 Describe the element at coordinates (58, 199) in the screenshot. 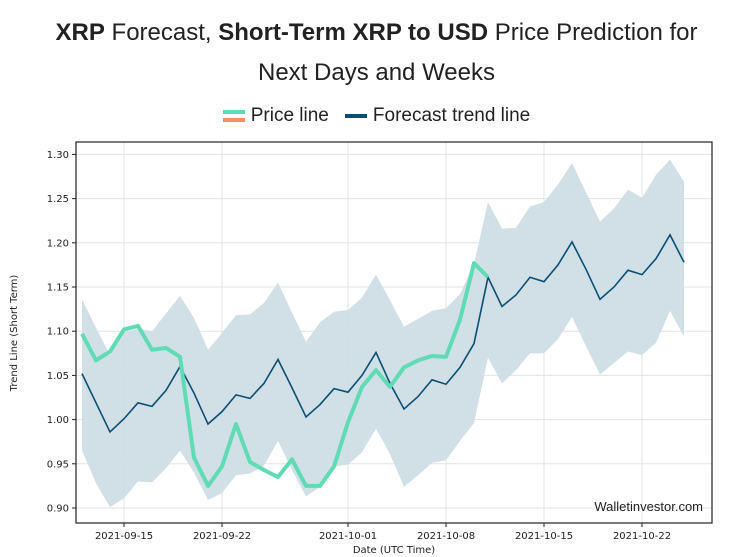

I see `y-tick-label: 1.25` at that location.